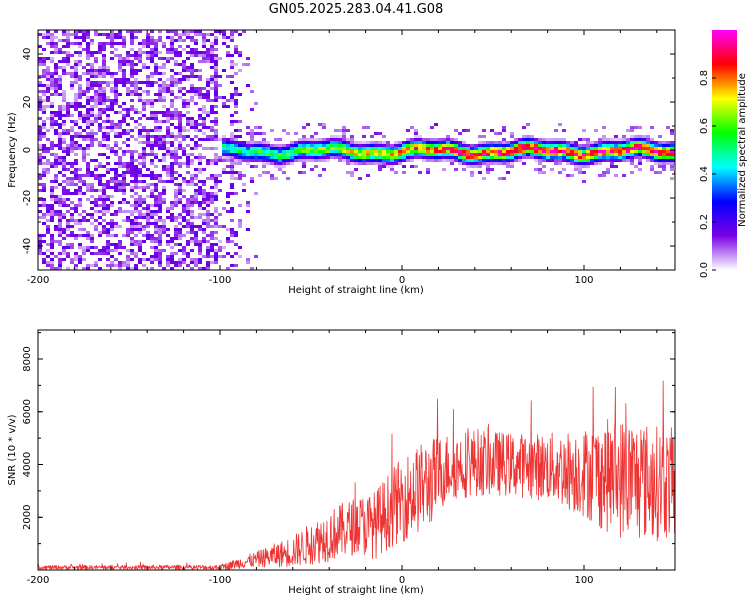 The height and width of the screenshot is (600, 750). Describe the element at coordinates (707, 174) in the screenshot. I see `colorbar-ticks: 0.00.20.40.60.8` at that location.